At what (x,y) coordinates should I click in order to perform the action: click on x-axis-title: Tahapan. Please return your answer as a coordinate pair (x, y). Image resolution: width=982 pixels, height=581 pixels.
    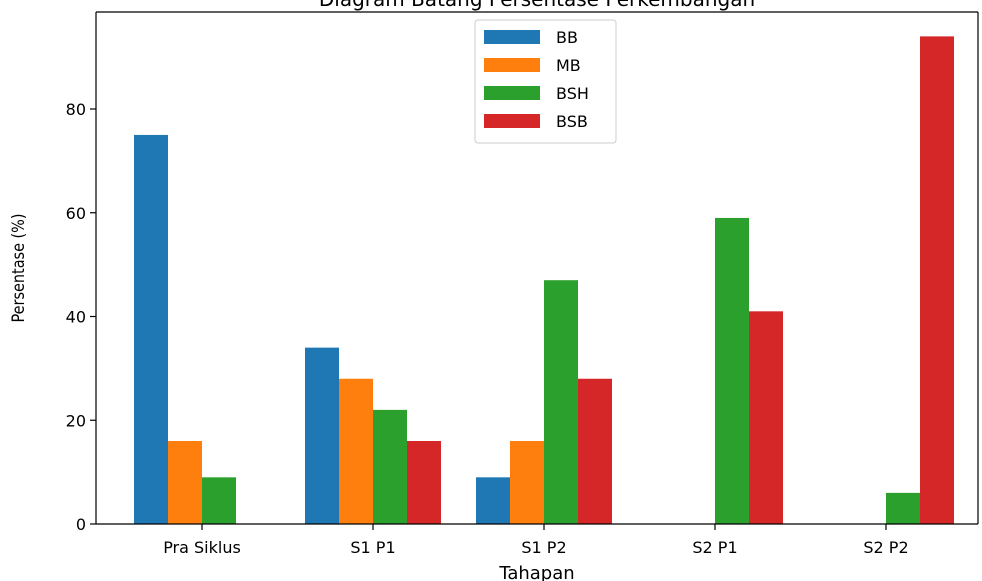
    Looking at the image, I should click on (536, 572).